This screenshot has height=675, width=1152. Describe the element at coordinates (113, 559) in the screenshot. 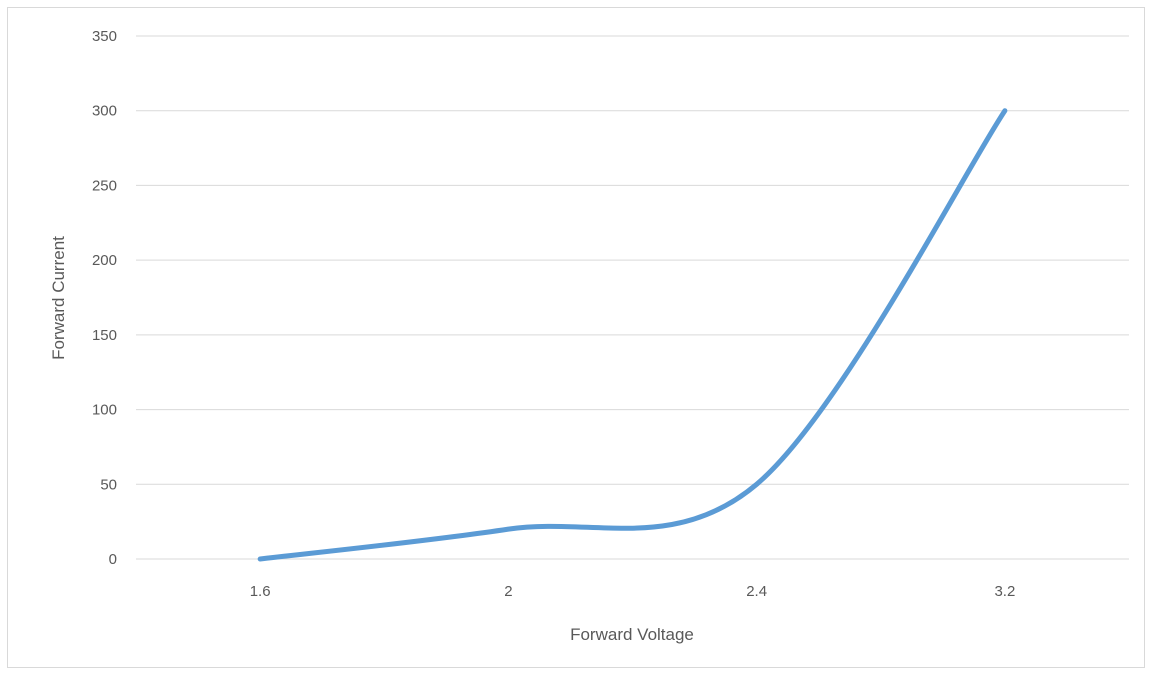

I see `y-tick-label: 0` at that location.